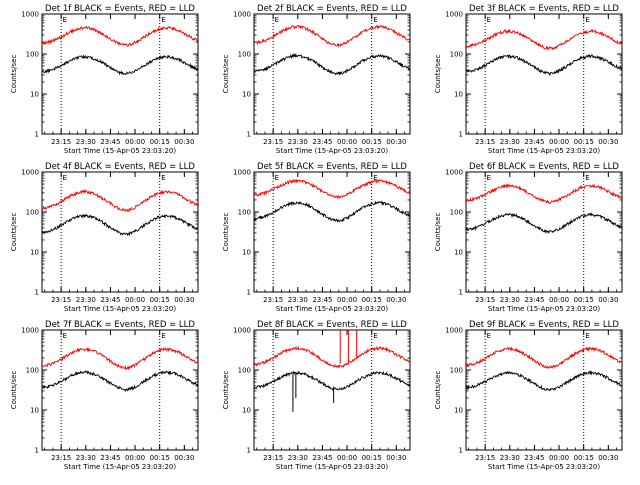  Describe the element at coordinates (544, 9) in the screenshot. I see `panel-title: Det 3f BLACK = Events, RED = LLD` at that location.